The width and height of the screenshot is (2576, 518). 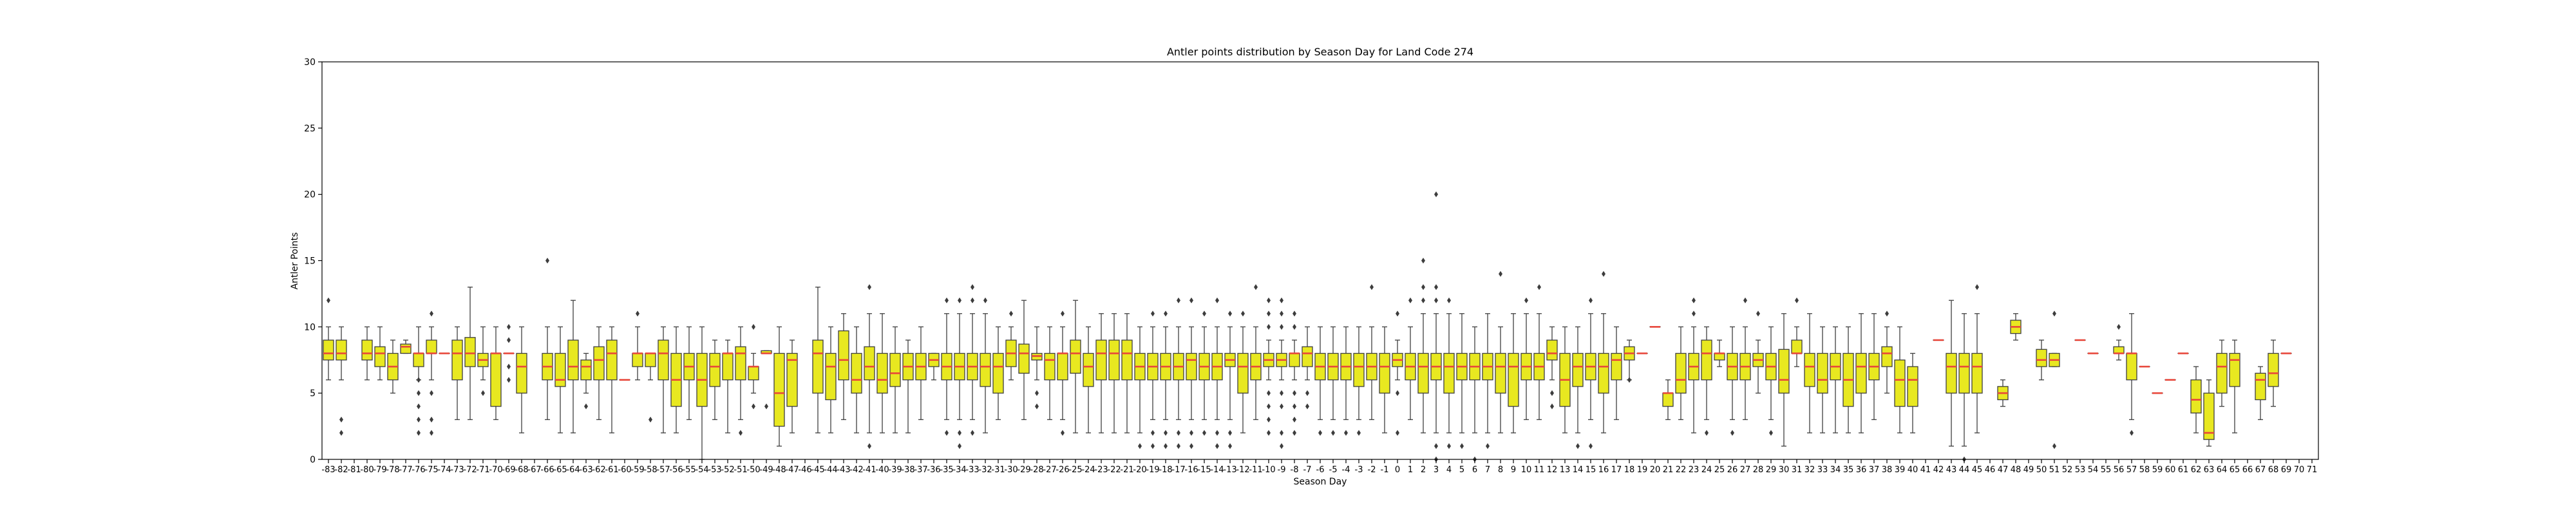 What do you see at coordinates (1023, 470) in the screenshot?
I see `x-tick-label: -29` at bounding box center [1023, 470].